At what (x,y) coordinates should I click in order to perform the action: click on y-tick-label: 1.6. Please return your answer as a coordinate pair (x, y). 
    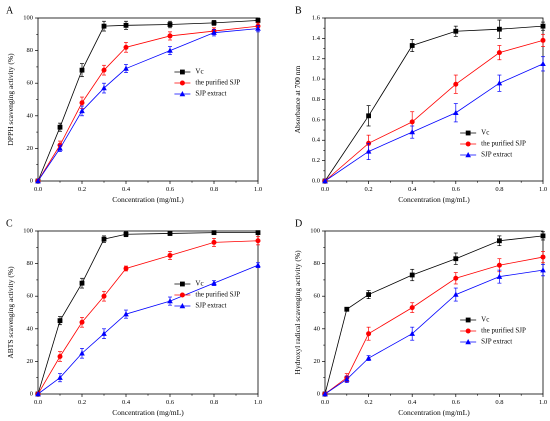
    Looking at the image, I should click on (316, 17).